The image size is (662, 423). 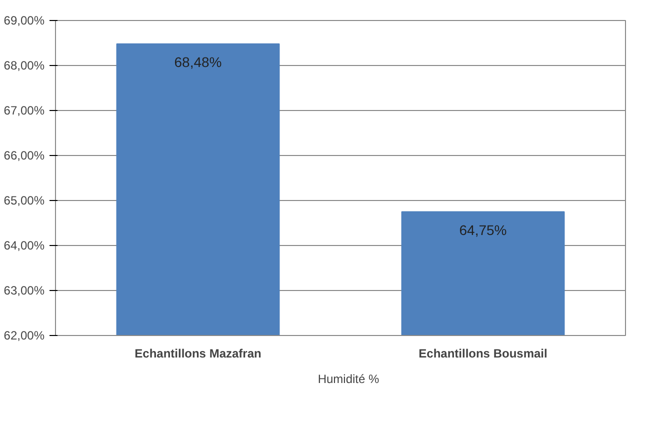 What do you see at coordinates (349, 379) in the screenshot?
I see `text: Humidité %` at bounding box center [349, 379].